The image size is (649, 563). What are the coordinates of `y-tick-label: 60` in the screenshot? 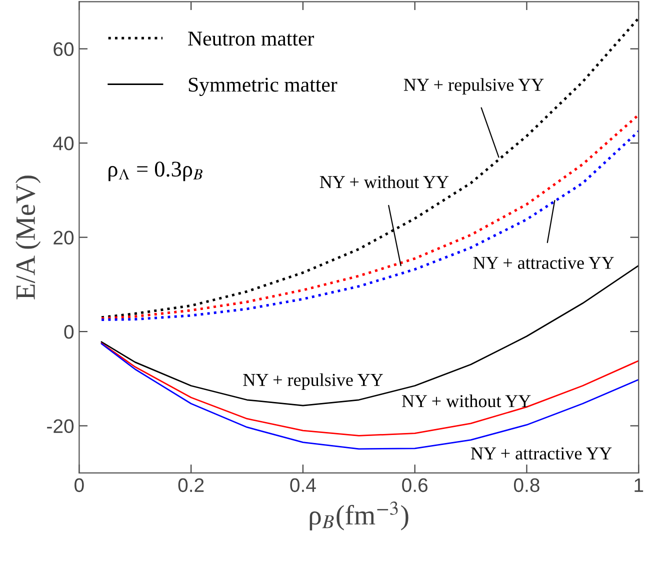 It's located at (64, 49).